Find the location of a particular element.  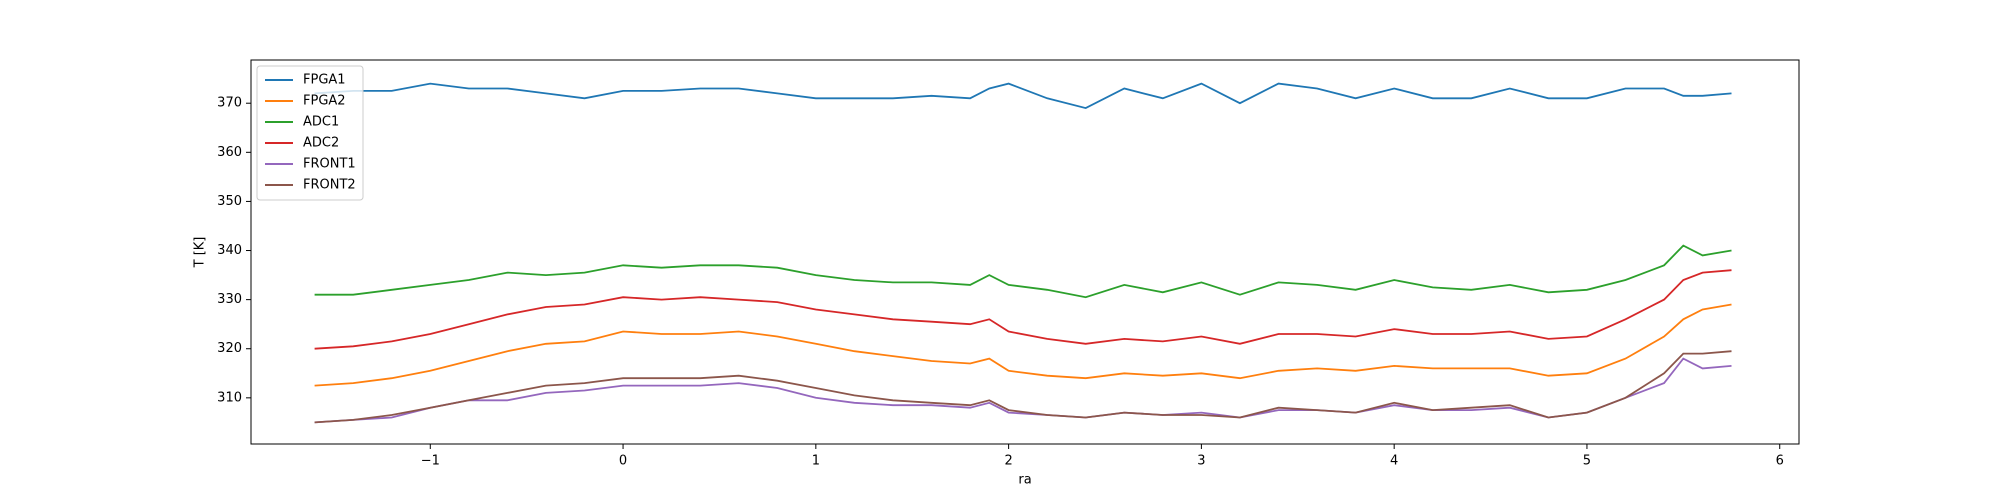

y-tick-label: 360 is located at coordinates (229, 152).